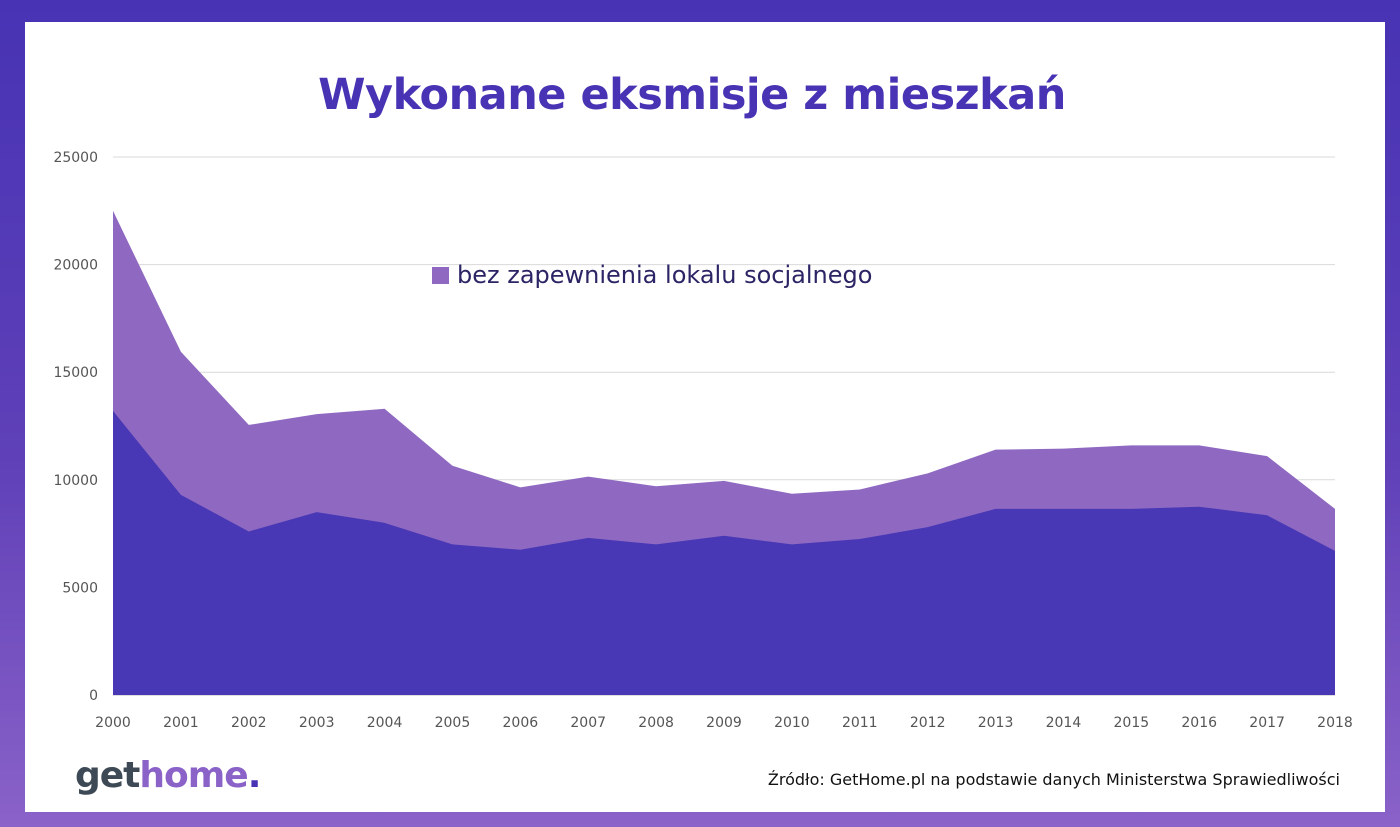 The height and width of the screenshot is (827, 1400). I want to click on x-tick-label: 2000, so click(113, 723).